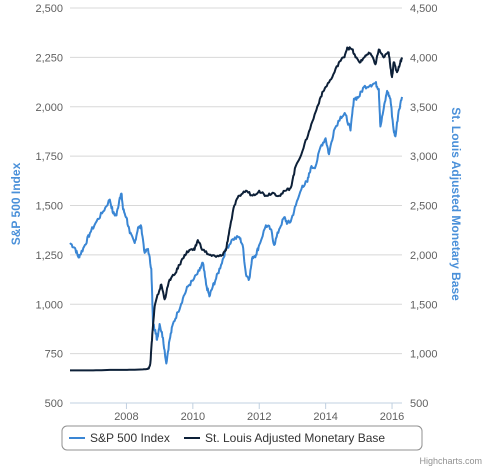 The height and width of the screenshot is (471, 487). I want to click on credits-link: Highcharts.com, so click(450, 461).